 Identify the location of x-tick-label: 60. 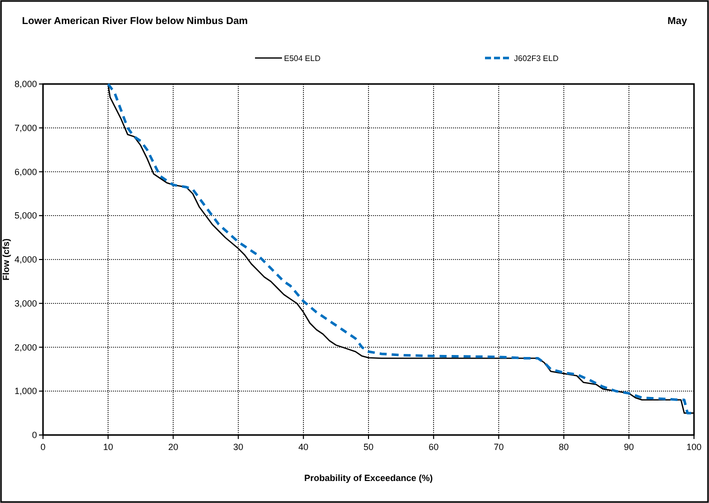
(433, 447).